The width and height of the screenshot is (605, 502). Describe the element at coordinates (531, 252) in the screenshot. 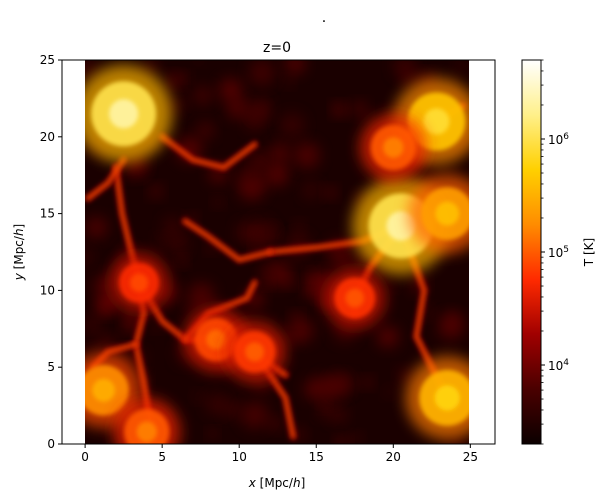

I see `colorbar` at that location.